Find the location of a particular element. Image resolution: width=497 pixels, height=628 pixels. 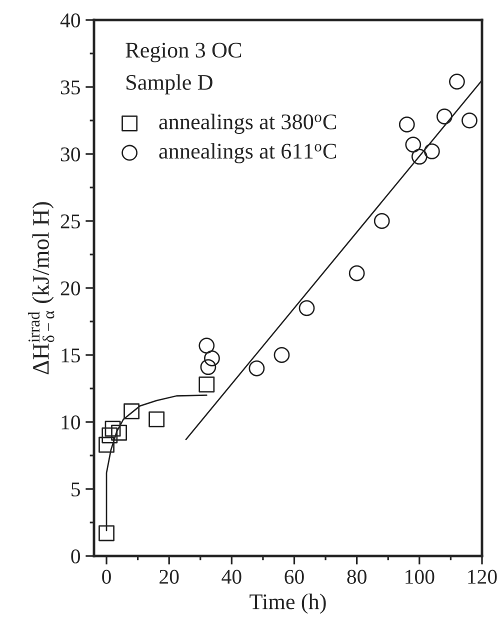

y-tick-label: 30 is located at coordinates (70, 154).